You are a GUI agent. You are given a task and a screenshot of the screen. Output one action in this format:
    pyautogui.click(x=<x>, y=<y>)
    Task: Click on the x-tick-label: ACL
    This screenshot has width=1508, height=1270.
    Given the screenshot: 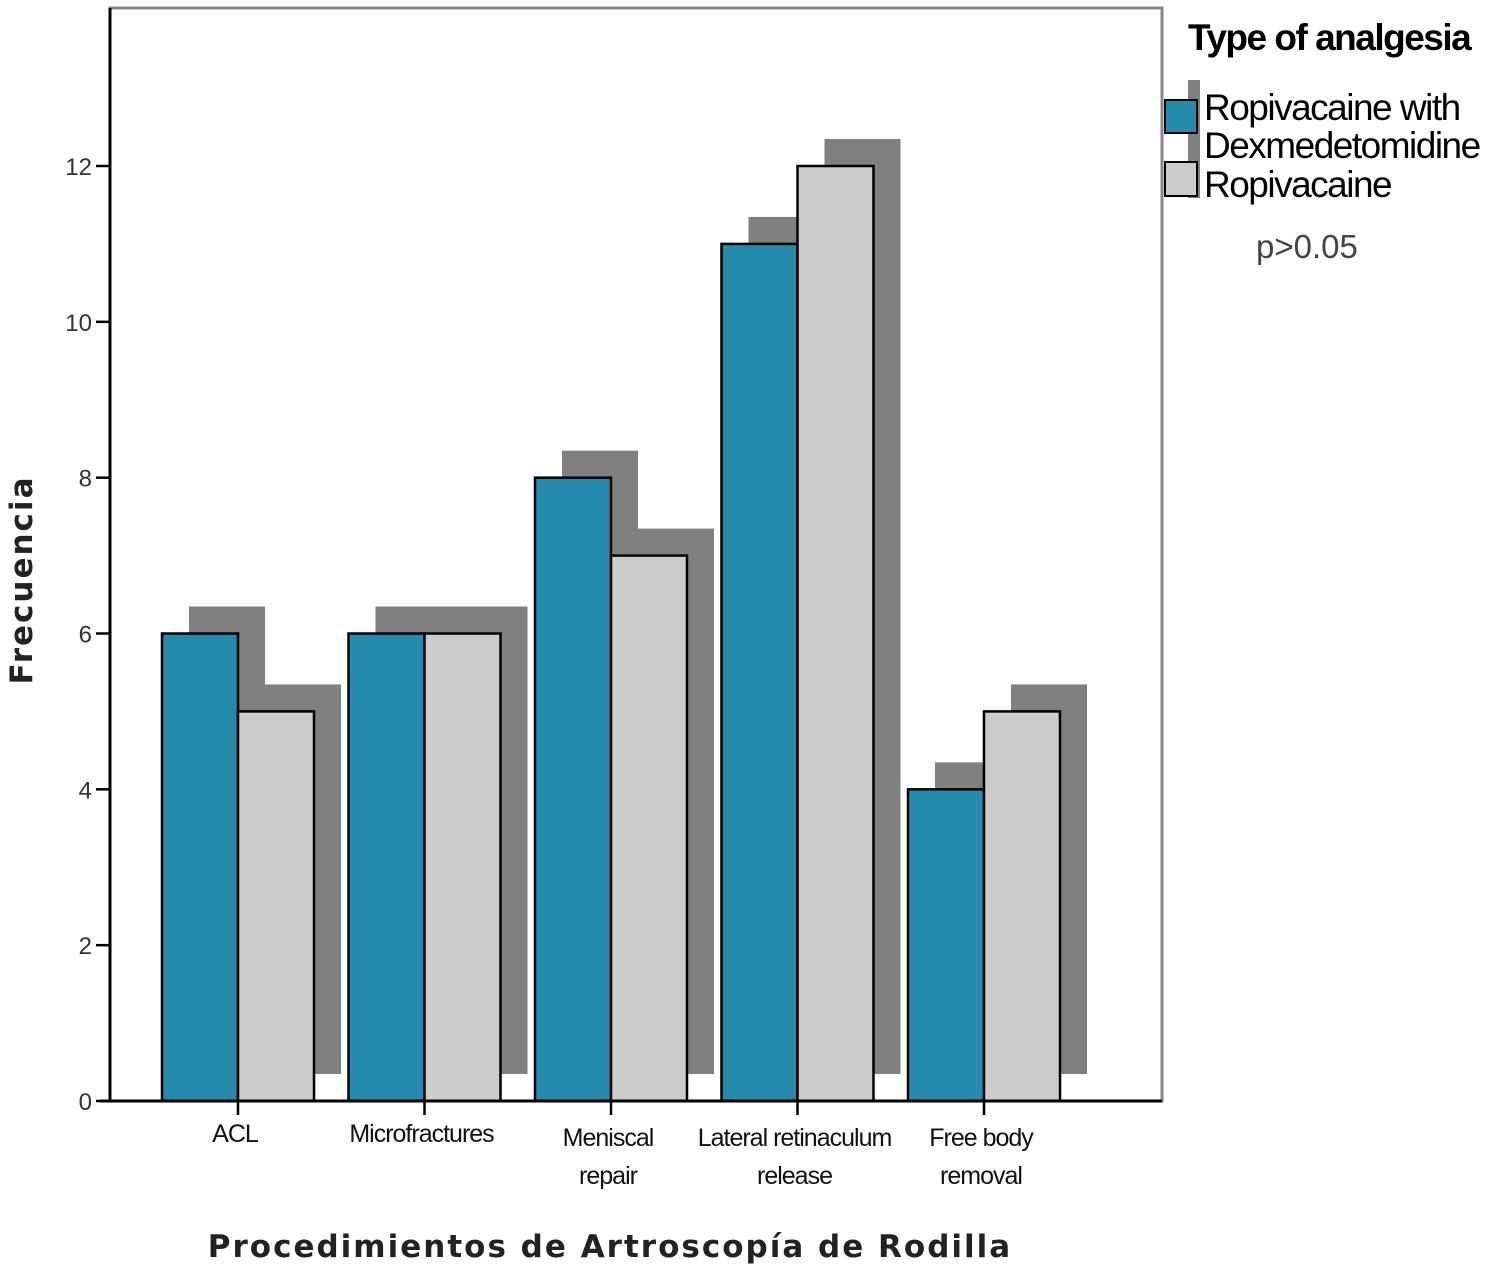 What is the action you would take?
    pyautogui.click(x=235, y=1134)
    